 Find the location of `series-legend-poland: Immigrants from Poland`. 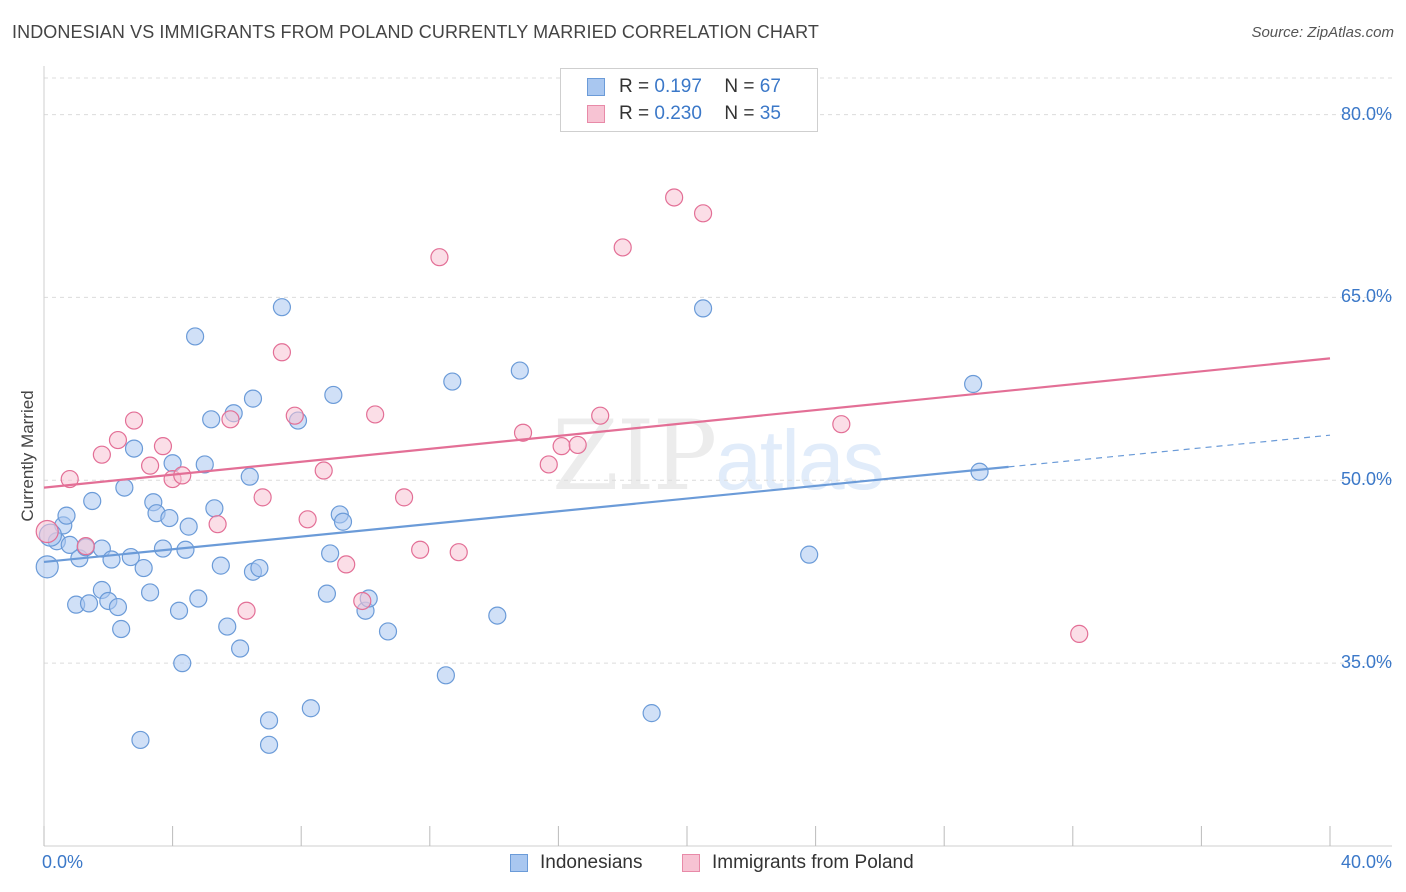

series-legend-poland: Immigrants from Poland is located at coordinates (798, 863).